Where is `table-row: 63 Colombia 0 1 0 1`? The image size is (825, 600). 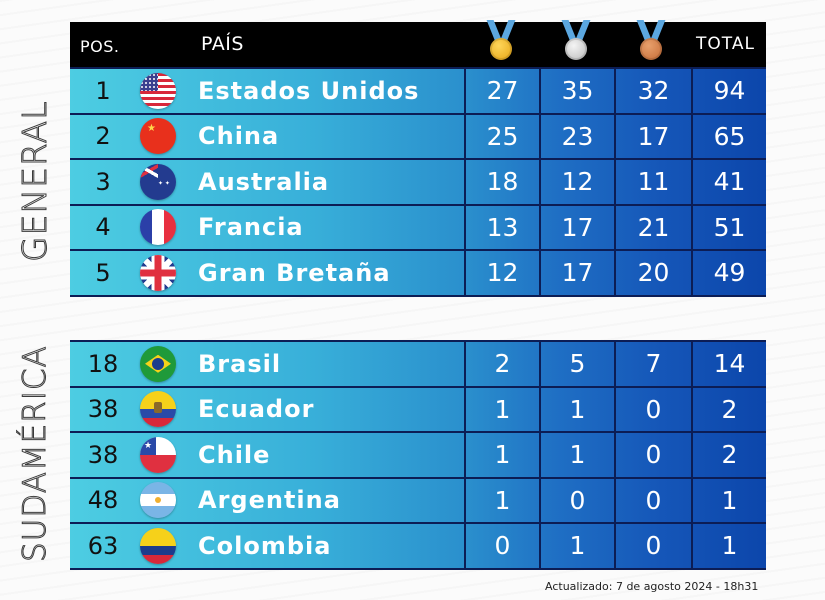 table-row: 63 Colombia 0 1 0 1 is located at coordinates (418, 547).